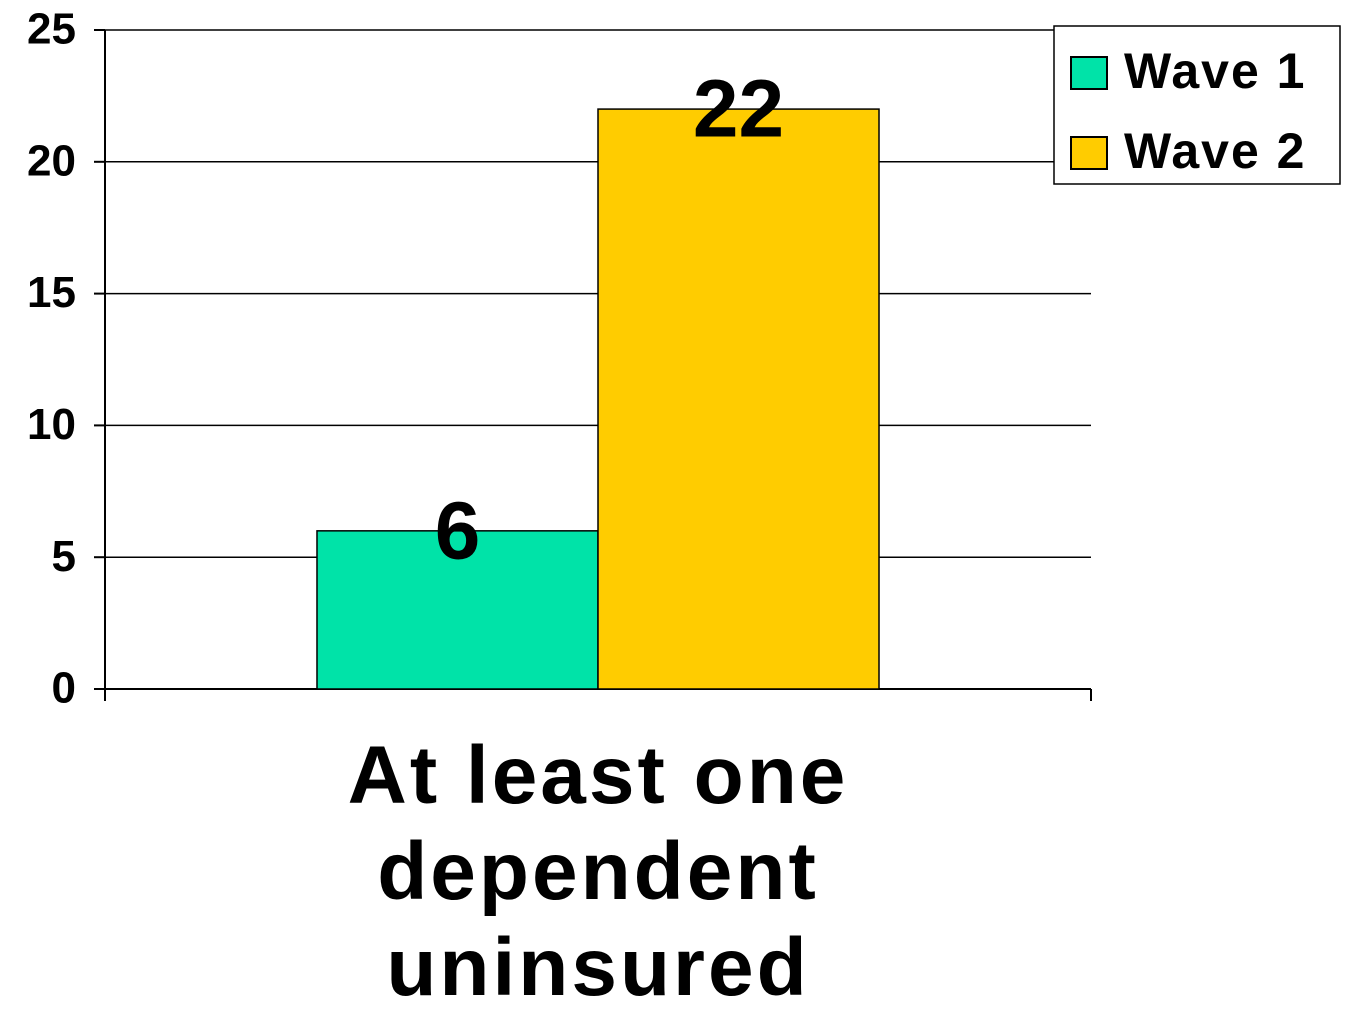 The width and height of the screenshot is (1347, 1016). What do you see at coordinates (51, 424) in the screenshot?
I see `y-tick-label: 10` at bounding box center [51, 424].